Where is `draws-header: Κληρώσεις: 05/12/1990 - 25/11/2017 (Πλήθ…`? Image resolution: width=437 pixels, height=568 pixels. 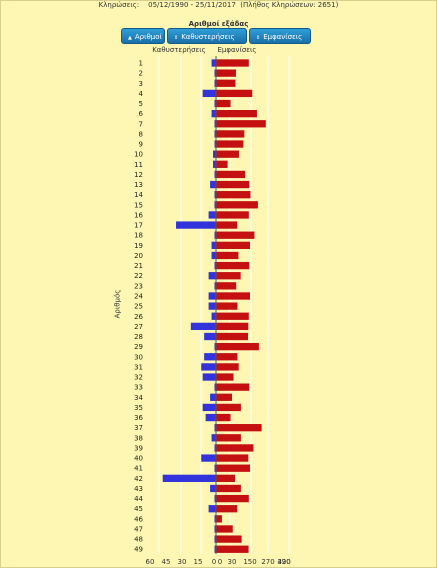 draws-header: Κληρώσεις: 05/12/1990 - 25/11/2017 (Πλήθ… is located at coordinates (218, 5).